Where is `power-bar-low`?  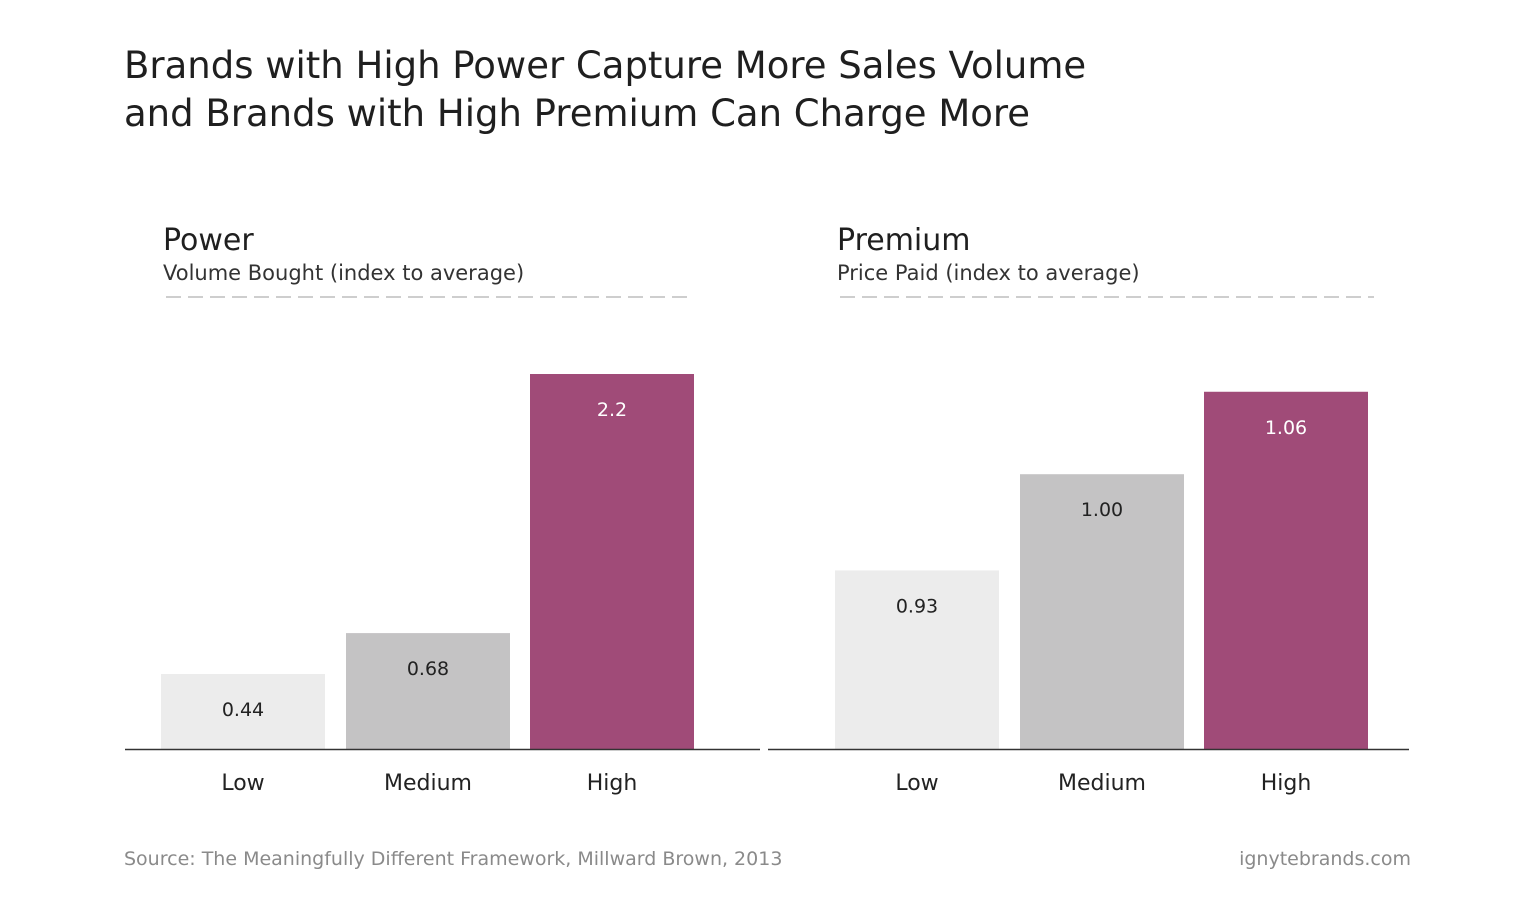 power-bar-low is located at coordinates (243, 711).